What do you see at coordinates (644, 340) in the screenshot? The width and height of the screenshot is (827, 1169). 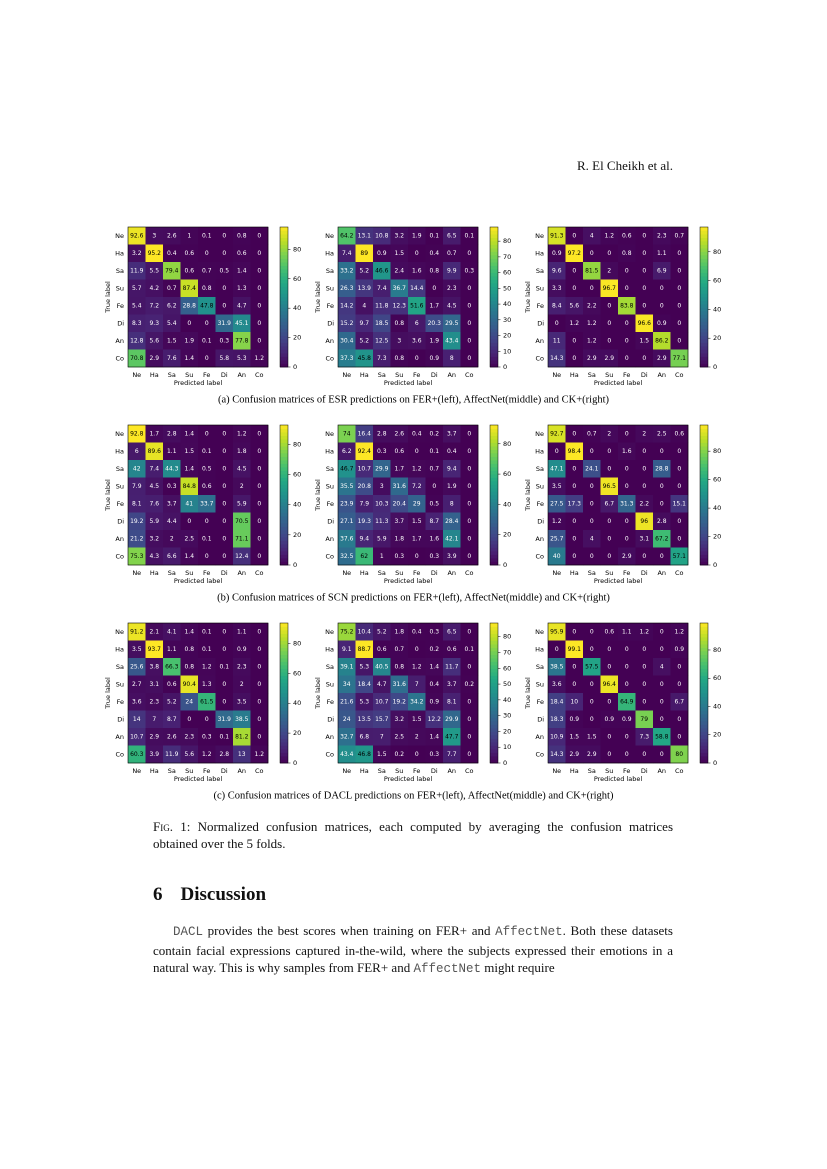 I see `cell-label: 1.5` at bounding box center [644, 340].